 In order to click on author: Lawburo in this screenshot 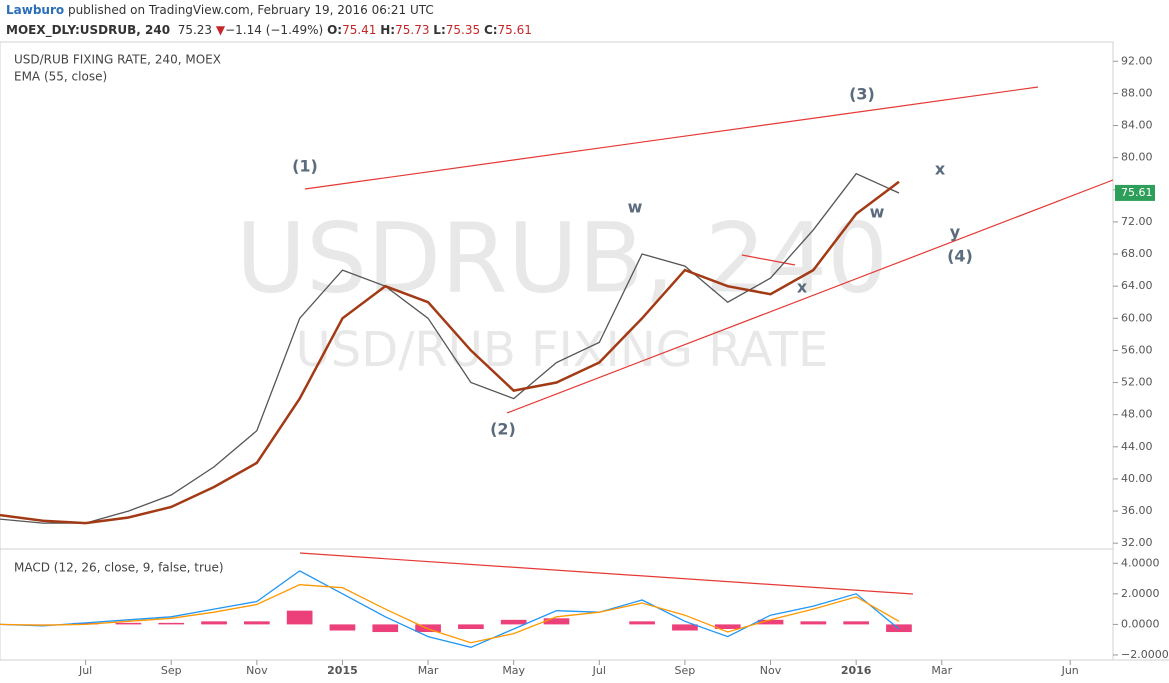, I will do `click(35, 10)`.